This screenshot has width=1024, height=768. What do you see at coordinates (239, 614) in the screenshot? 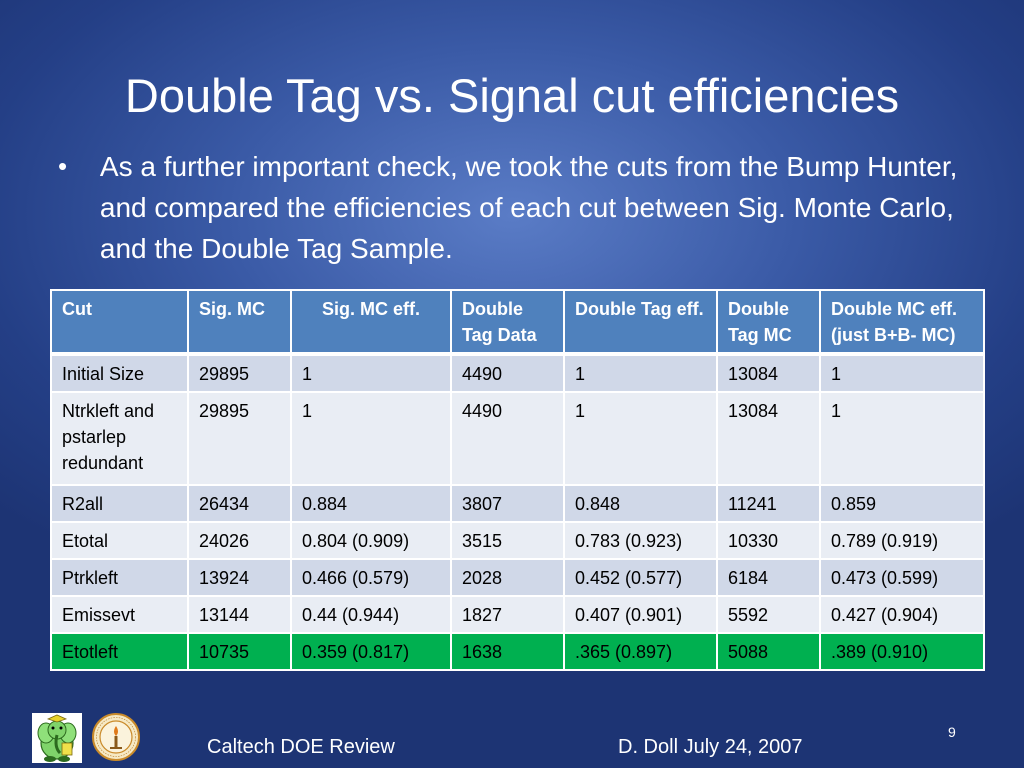
I see `cell-sig-mc: 13144` at bounding box center [239, 614].